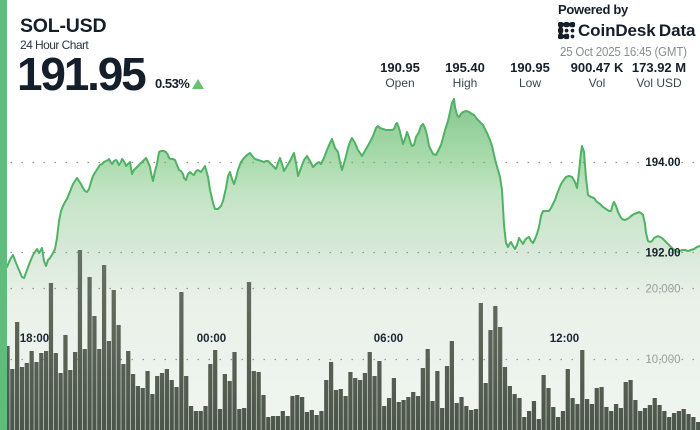 The height and width of the screenshot is (430, 700). I want to click on svg-text: 00:00, so click(211, 339).